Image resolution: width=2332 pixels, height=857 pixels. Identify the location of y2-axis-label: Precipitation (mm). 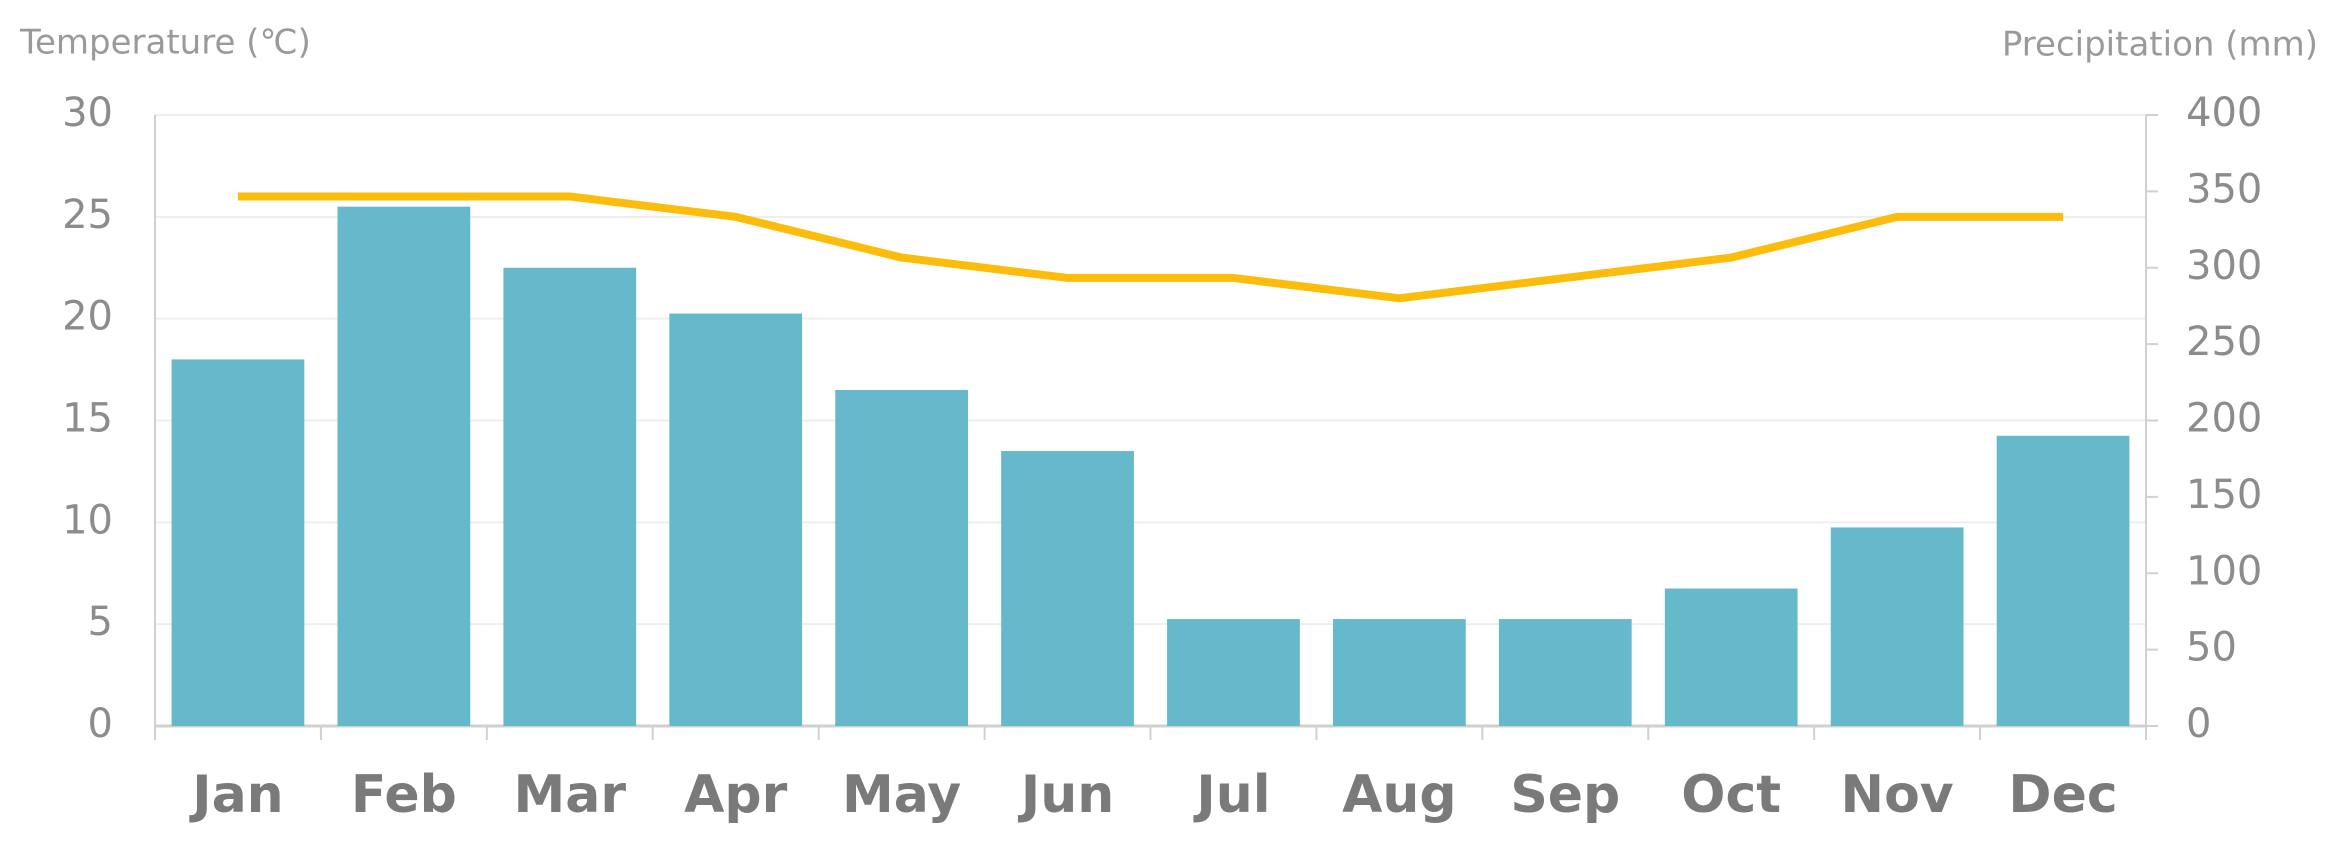
(2160, 45).